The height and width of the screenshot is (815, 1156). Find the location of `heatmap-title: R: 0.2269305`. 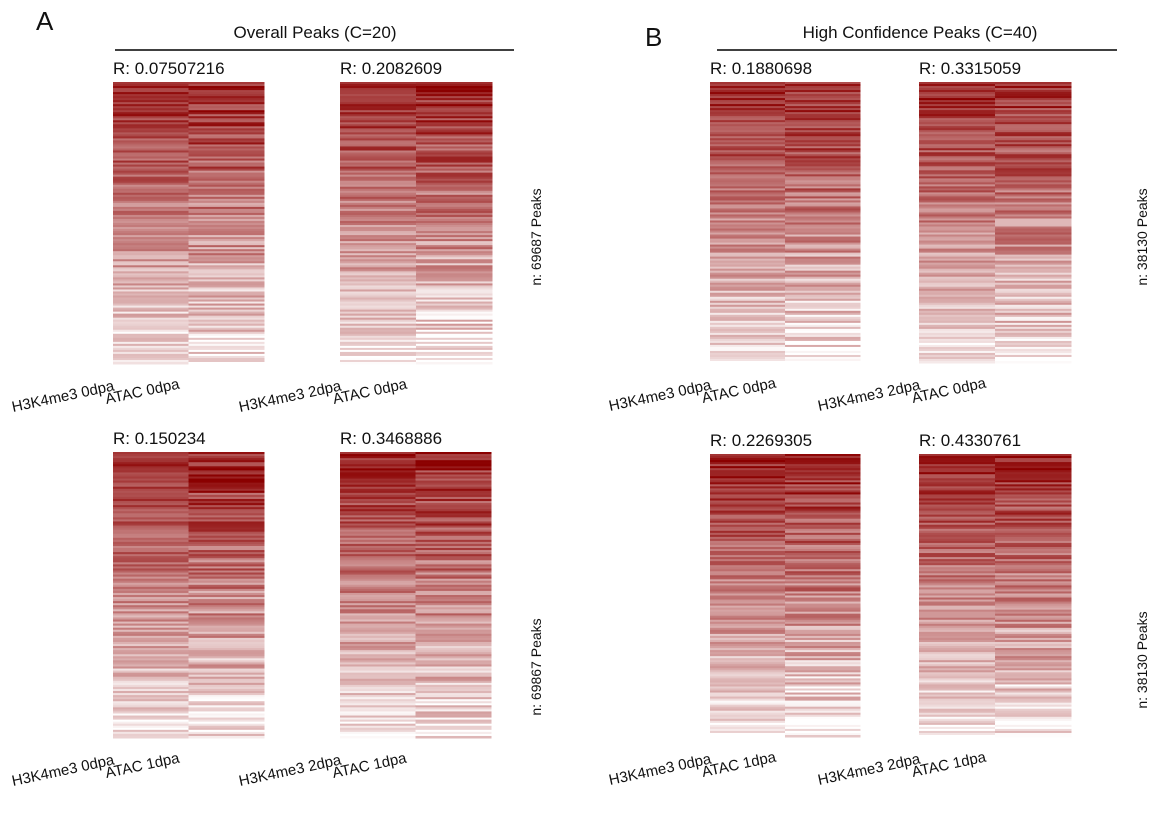

heatmap-title: R: 0.2269305 is located at coordinates (761, 440).